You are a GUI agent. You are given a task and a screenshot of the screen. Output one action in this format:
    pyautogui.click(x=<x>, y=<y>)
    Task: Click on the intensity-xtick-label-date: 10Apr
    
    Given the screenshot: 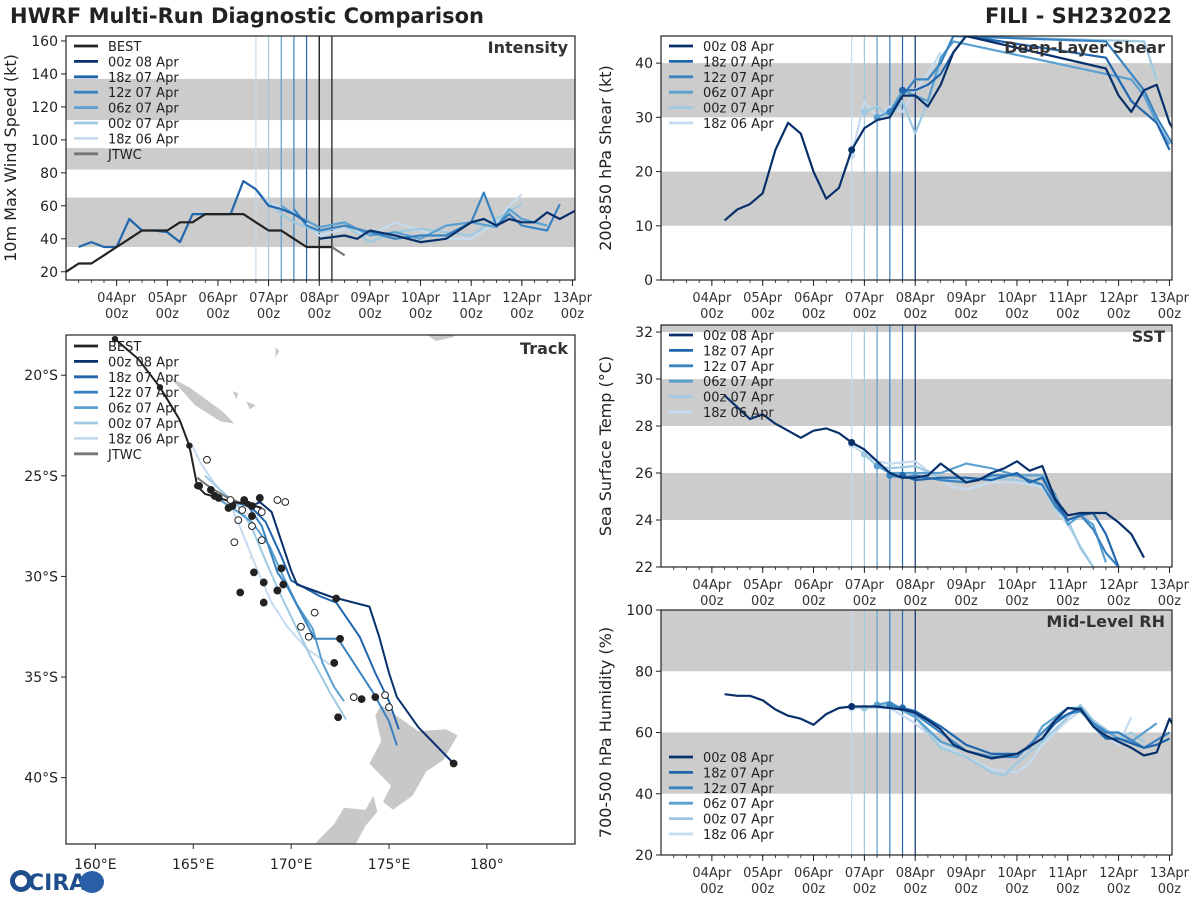 What is the action you would take?
    pyautogui.click(x=421, y=298)
    